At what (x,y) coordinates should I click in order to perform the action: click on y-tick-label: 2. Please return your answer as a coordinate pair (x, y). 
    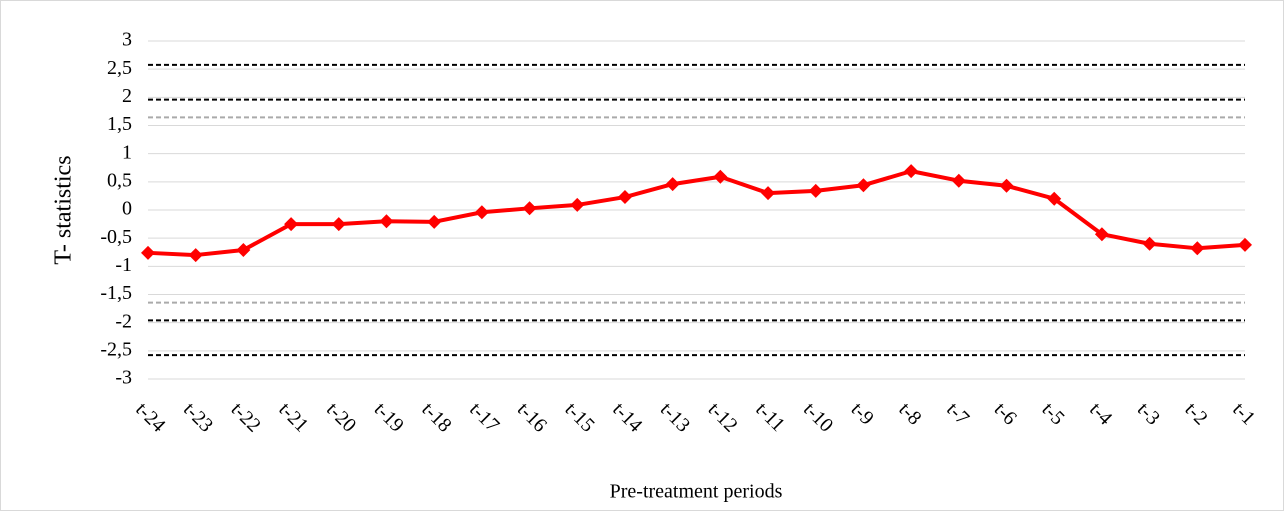
    Looking at the image, I should click on (127, 96).